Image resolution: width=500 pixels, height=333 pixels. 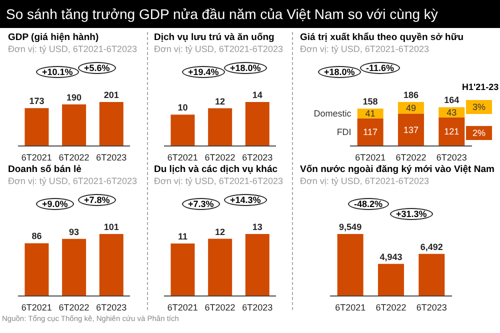 What do you see at coordinates (368, 204) in the screenshot?
I see `text: -48.2%` at bounding box center [368, 204].